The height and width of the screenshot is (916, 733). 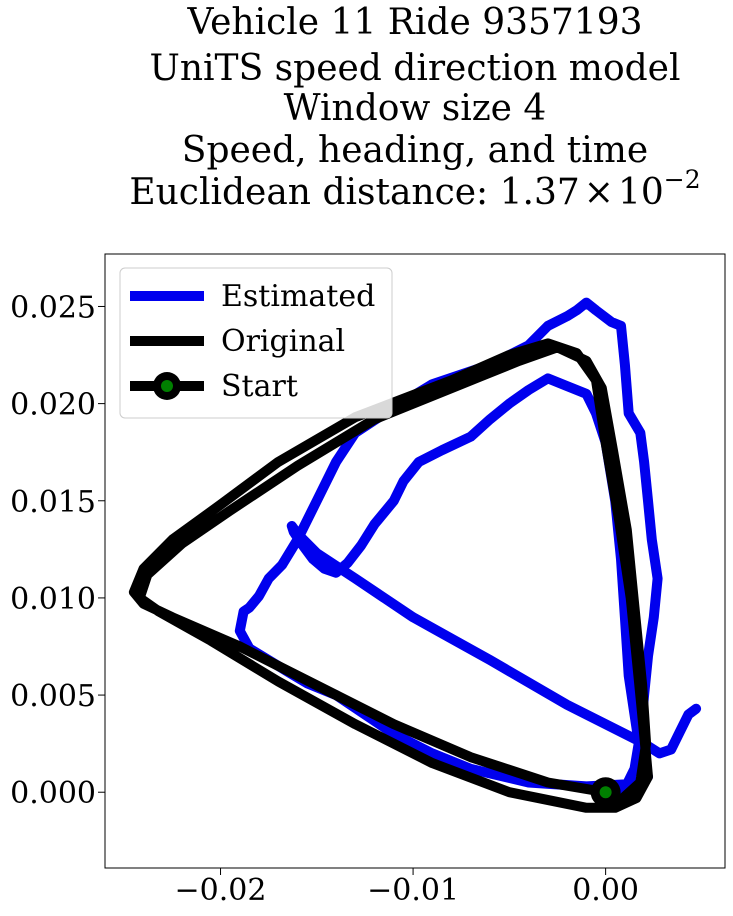 I want to click on legend-label-start: Start, so click(x=259, y=386).